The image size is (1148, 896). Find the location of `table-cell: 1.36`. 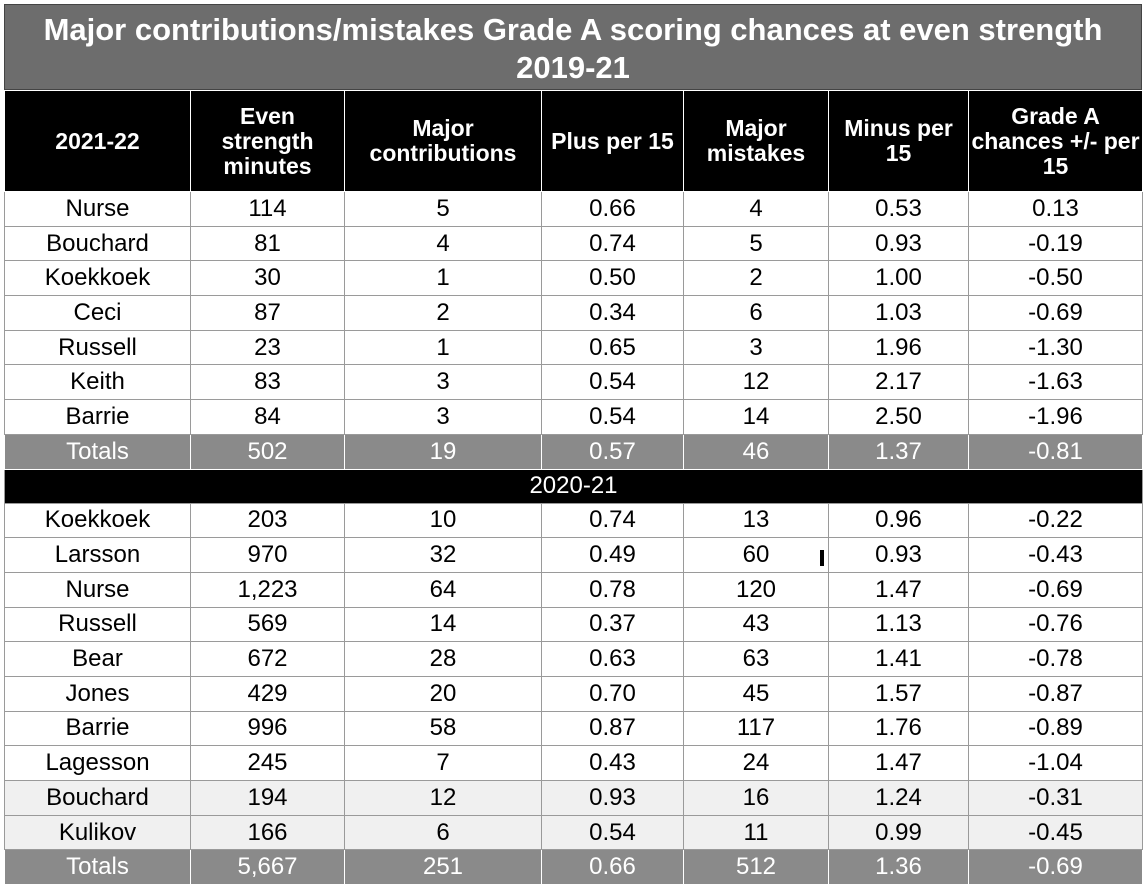

table-cell: 1.36 is located at coordinates (898, 867).